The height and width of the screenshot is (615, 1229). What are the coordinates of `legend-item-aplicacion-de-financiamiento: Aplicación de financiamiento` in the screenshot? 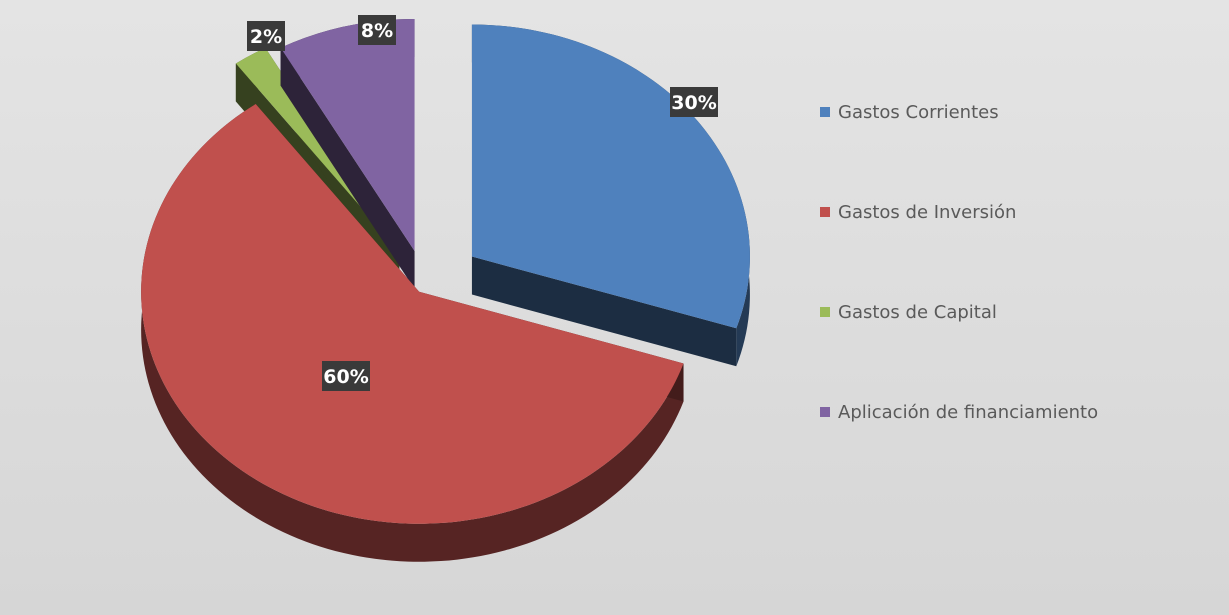 It's located at (1010, 412).